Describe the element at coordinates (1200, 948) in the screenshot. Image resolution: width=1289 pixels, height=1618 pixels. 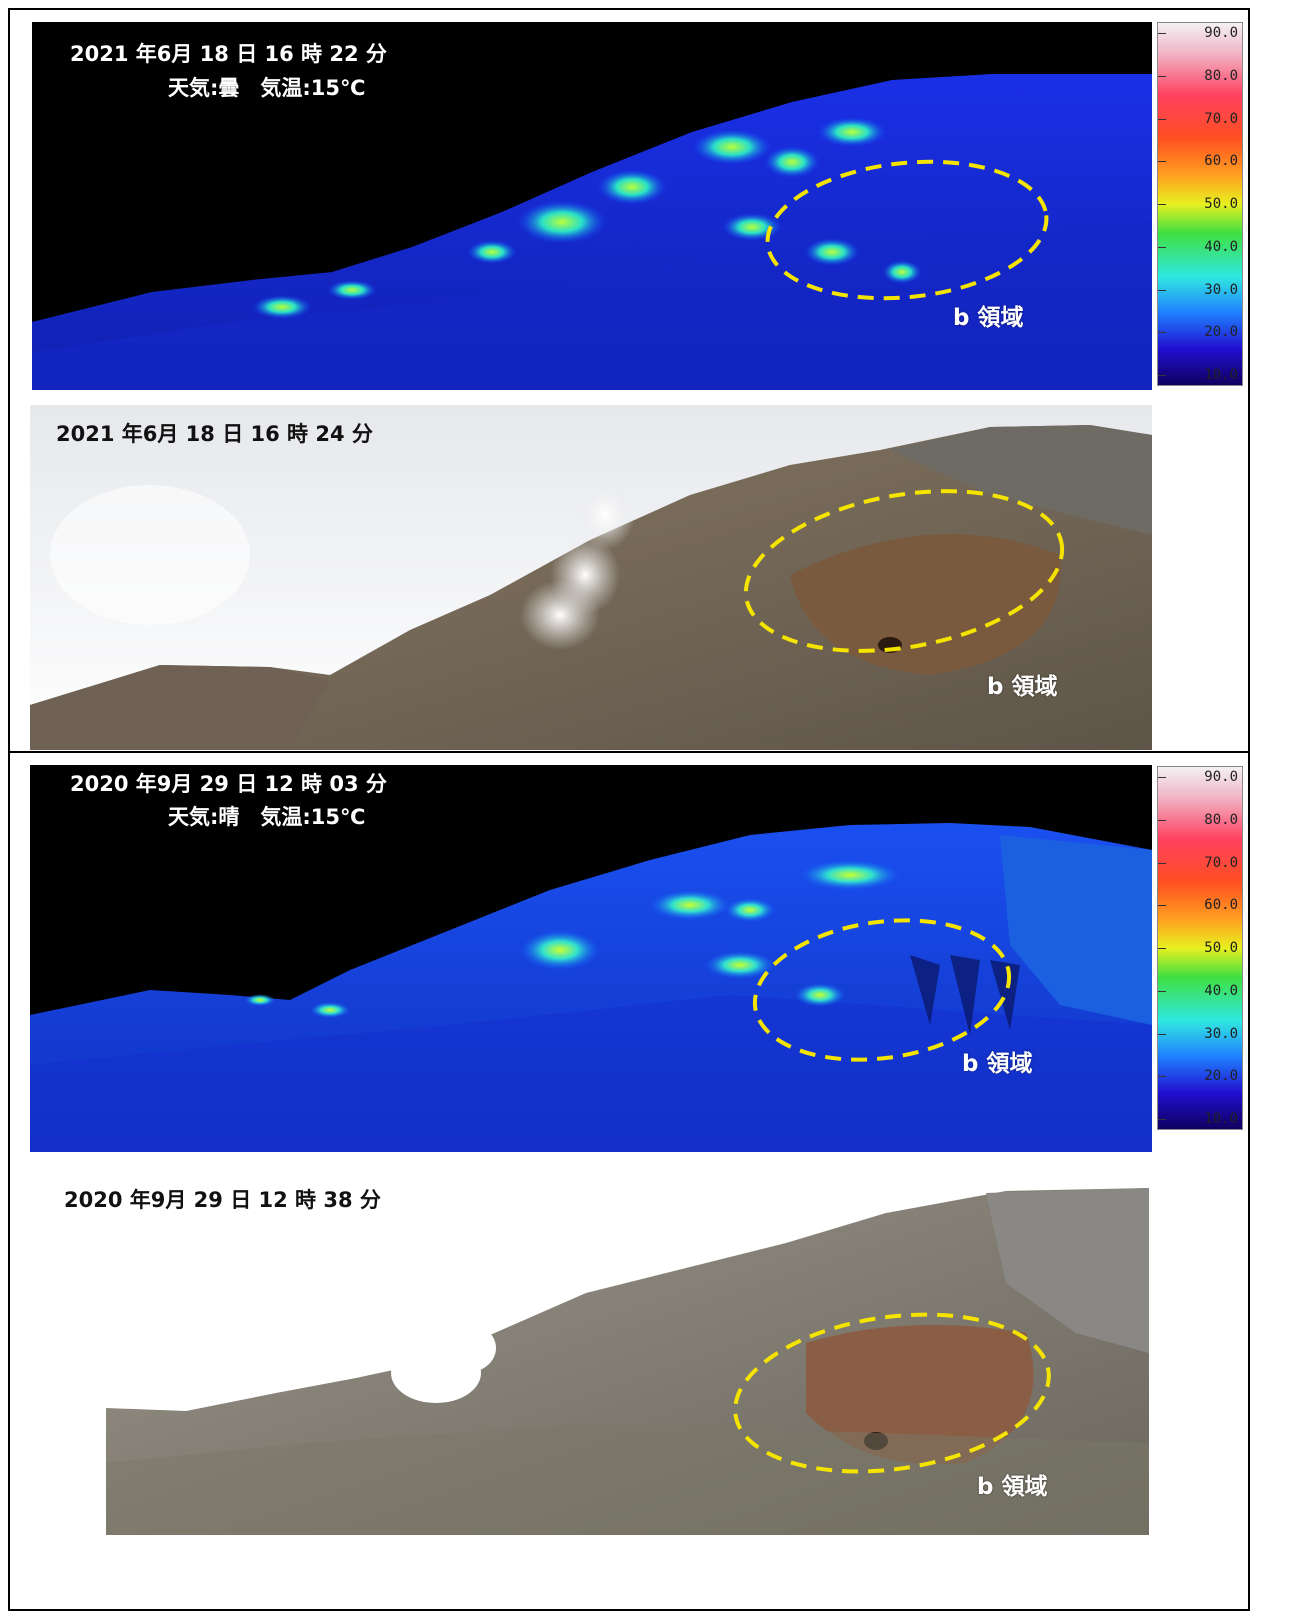
I see `temperature-scale-2020: 90.0 80.0 70.0 60.0 50.0 40.0 30.0 20.0 10.0` at that location.